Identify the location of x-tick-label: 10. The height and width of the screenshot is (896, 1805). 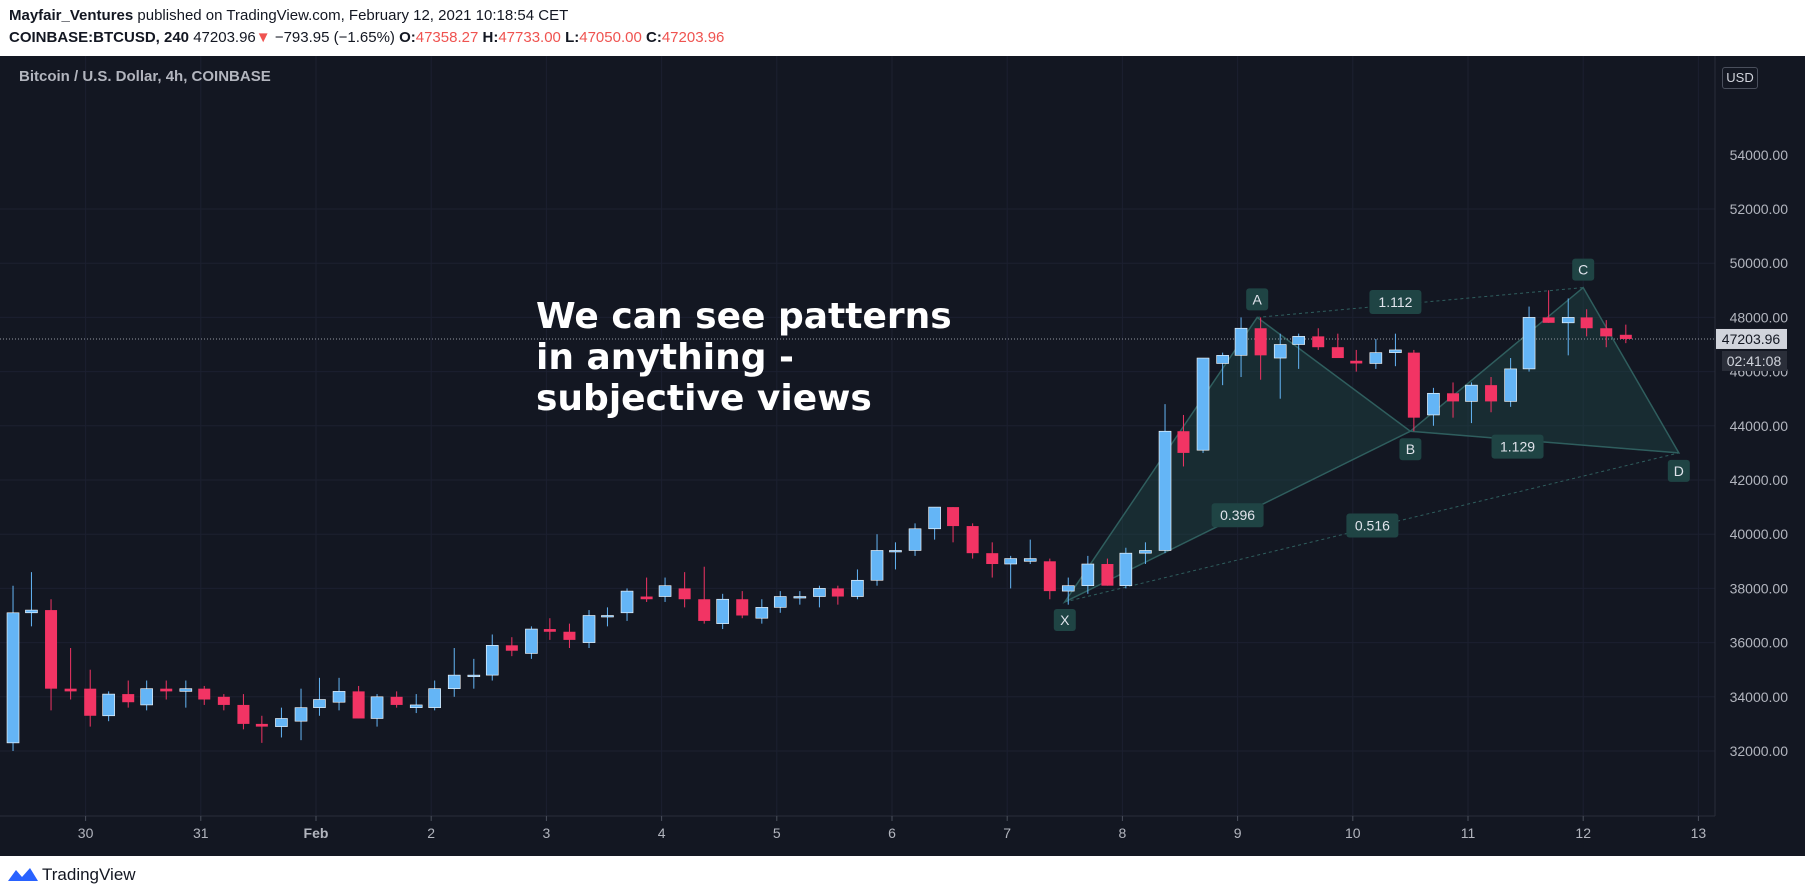
(1353, 833).